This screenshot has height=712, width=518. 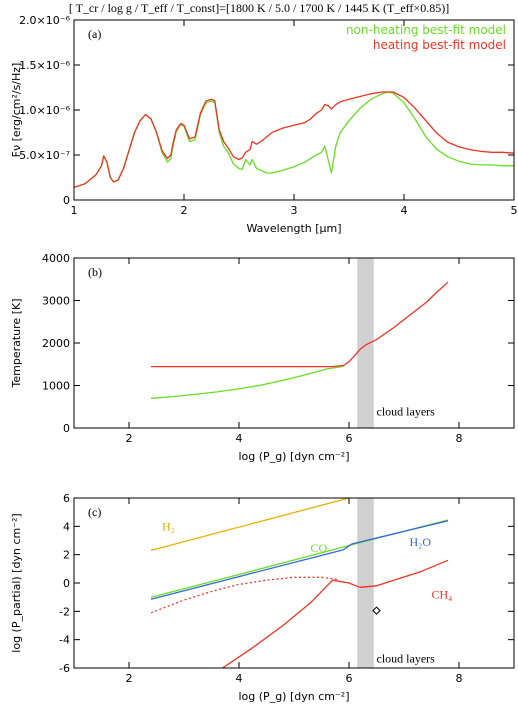 I want to click on x-tick-label: 3, so click(x=294, y=210).